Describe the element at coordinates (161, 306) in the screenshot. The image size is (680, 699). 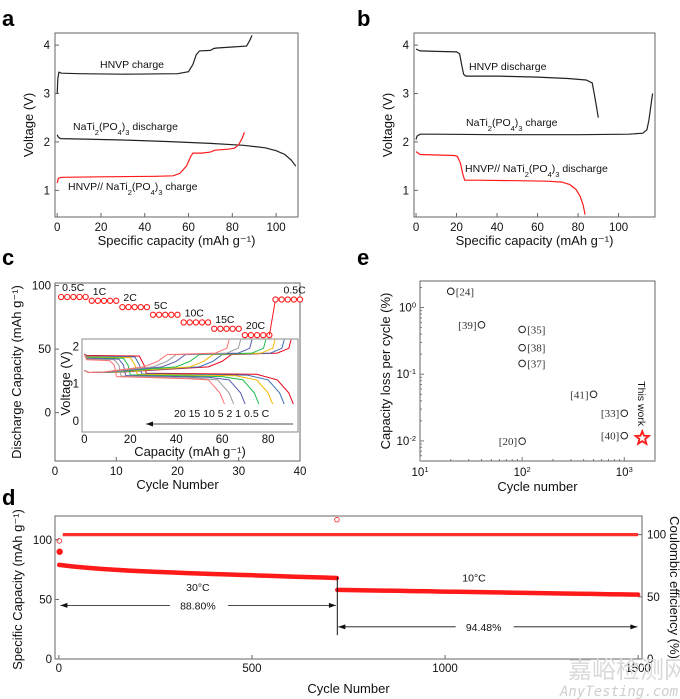
I see `rate-label: 5C` at that location.